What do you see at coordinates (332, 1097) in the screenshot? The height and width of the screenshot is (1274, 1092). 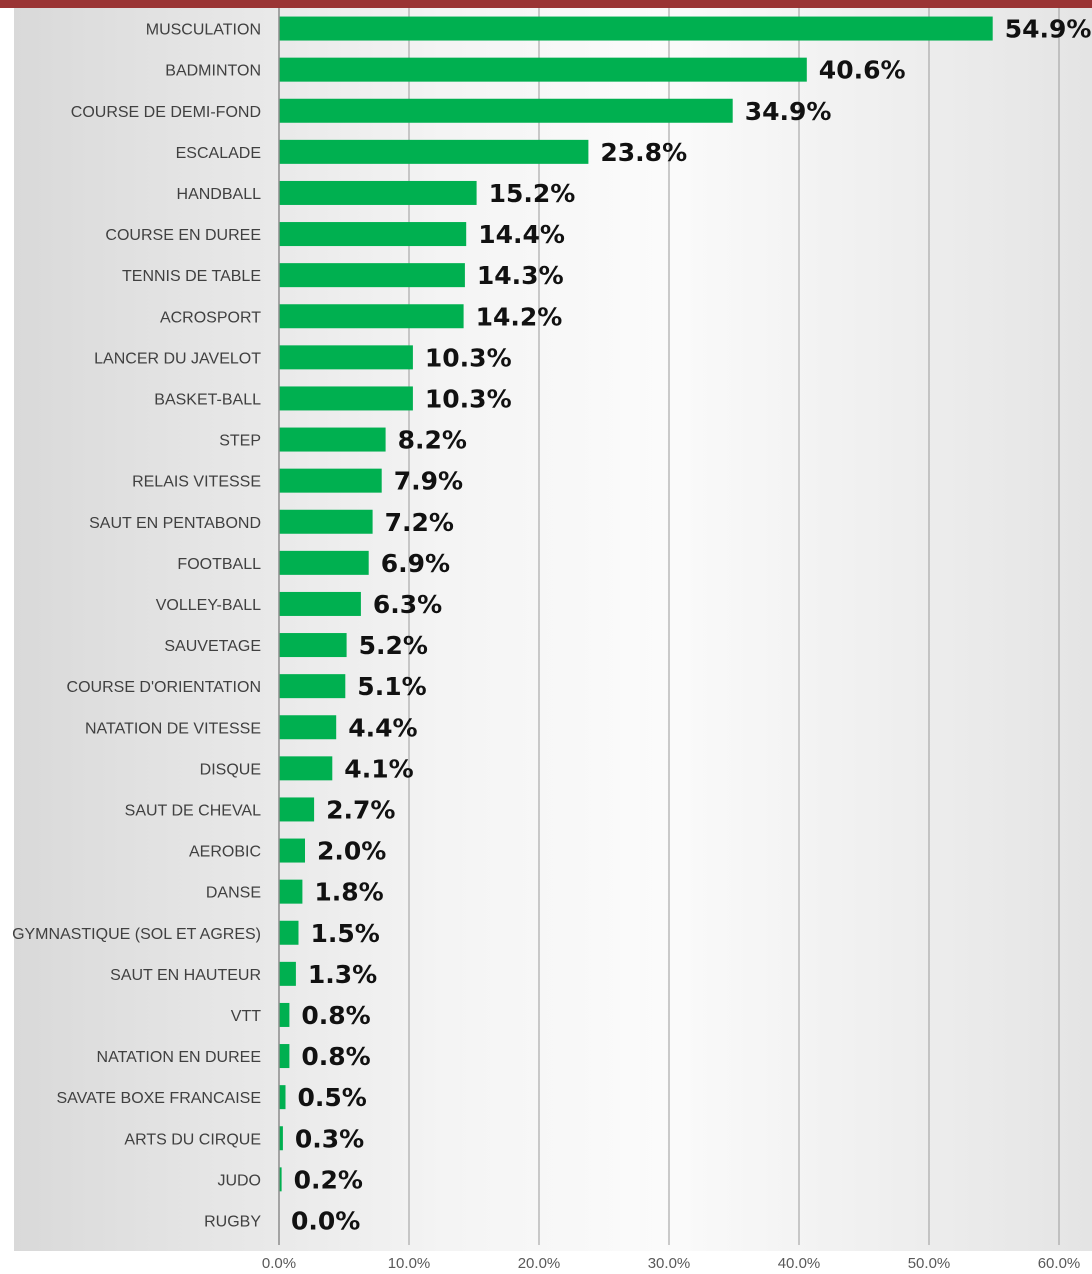 I see `value-label: 0.5%` at bounding box center [332, 1097].